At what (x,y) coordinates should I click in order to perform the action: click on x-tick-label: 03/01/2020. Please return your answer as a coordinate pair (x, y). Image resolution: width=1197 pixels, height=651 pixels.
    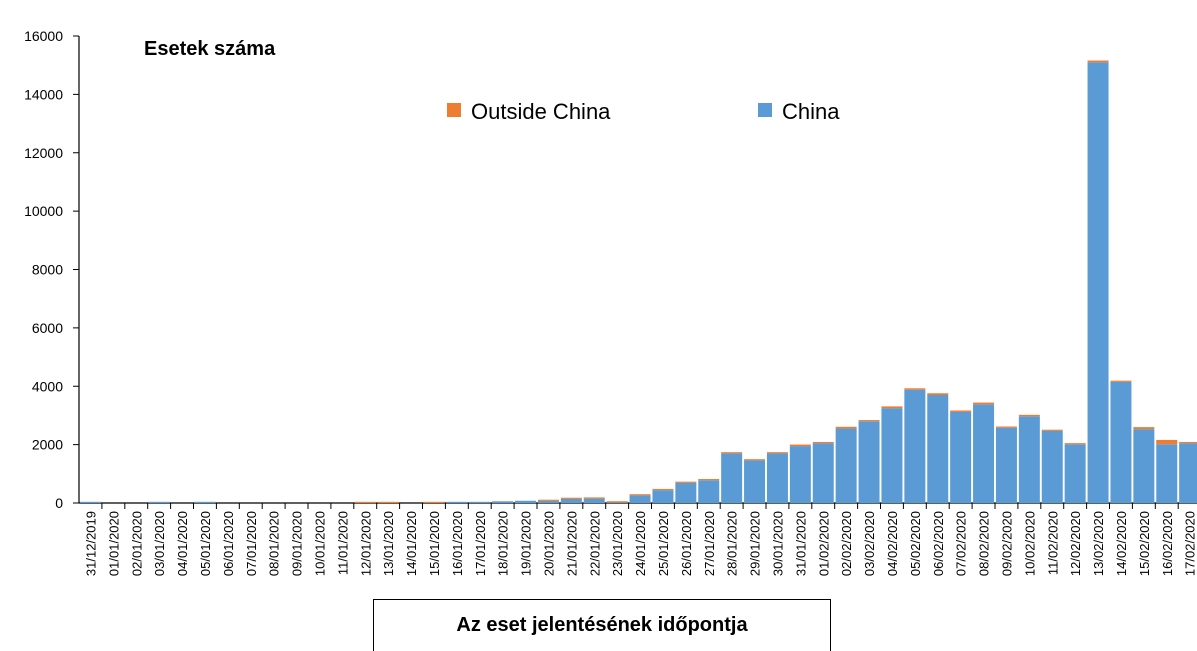
    Looking at the image, I should click on (159, 543).